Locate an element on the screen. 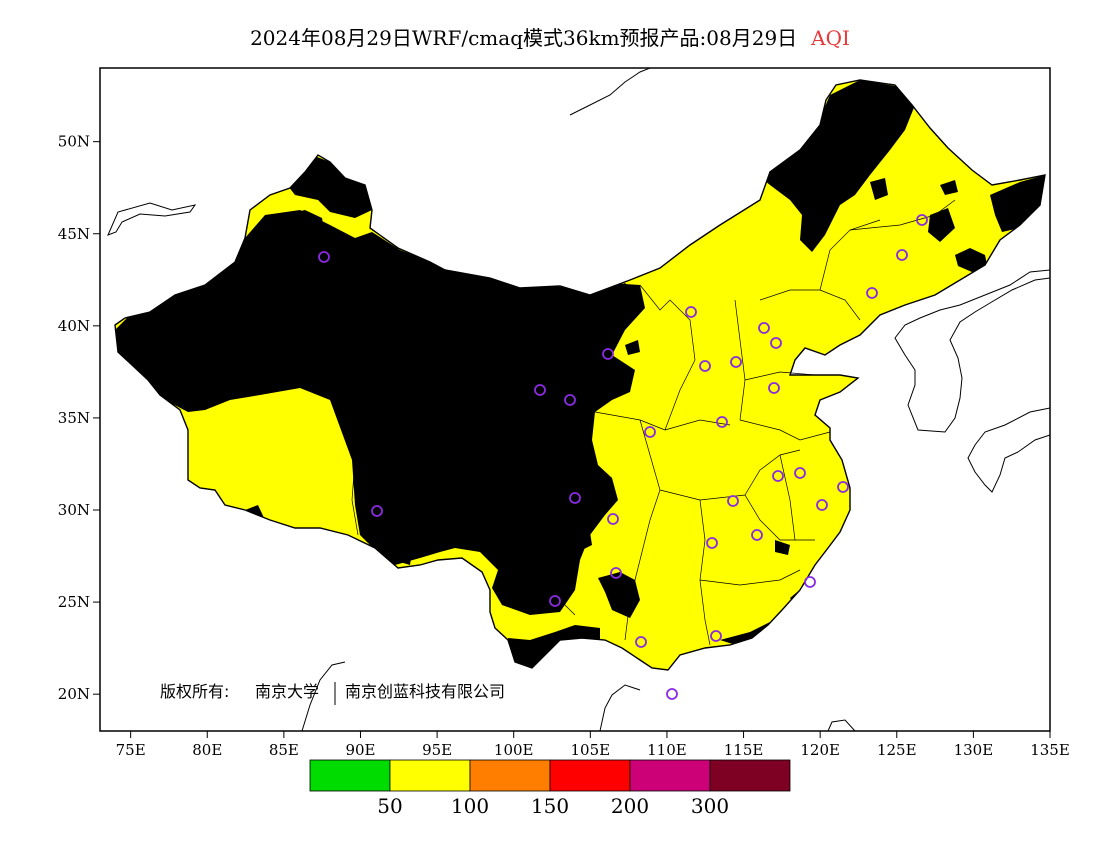 This screenshot has width=1100, height=850. x-tick-label: 95E is located at coordinates (437, 750).